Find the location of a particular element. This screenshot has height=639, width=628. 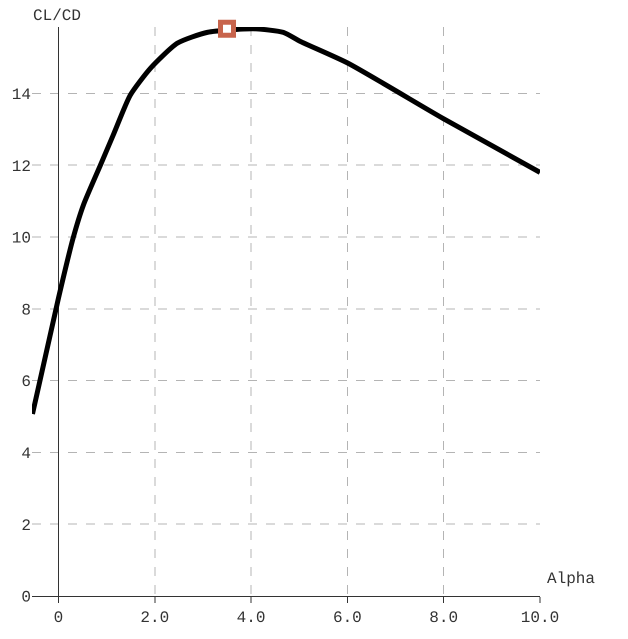

y-axis-title: CL/CD is located at coordinates (57, 16).